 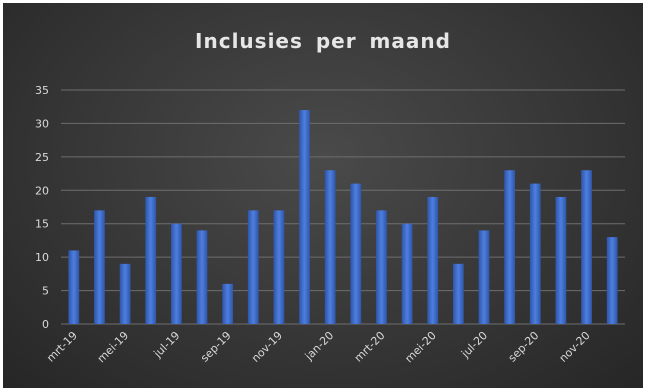 I want to click on x-tick-label: mrt-20, so click(x=370, y=347).